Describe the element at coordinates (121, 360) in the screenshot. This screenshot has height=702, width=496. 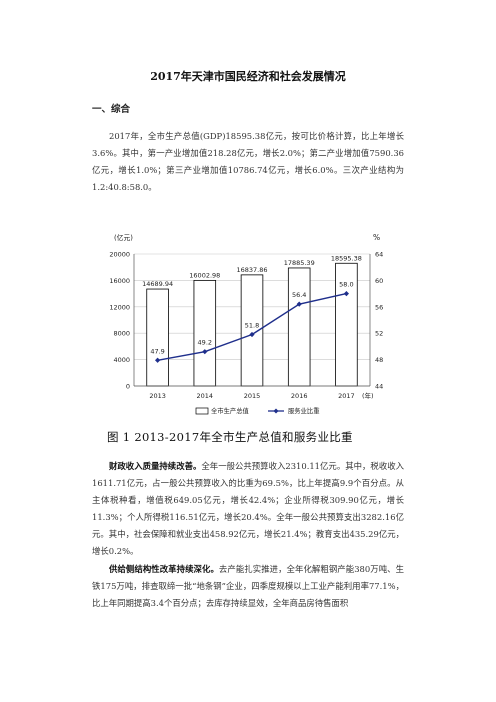
I see `left-tick-label: 4000` at that location.